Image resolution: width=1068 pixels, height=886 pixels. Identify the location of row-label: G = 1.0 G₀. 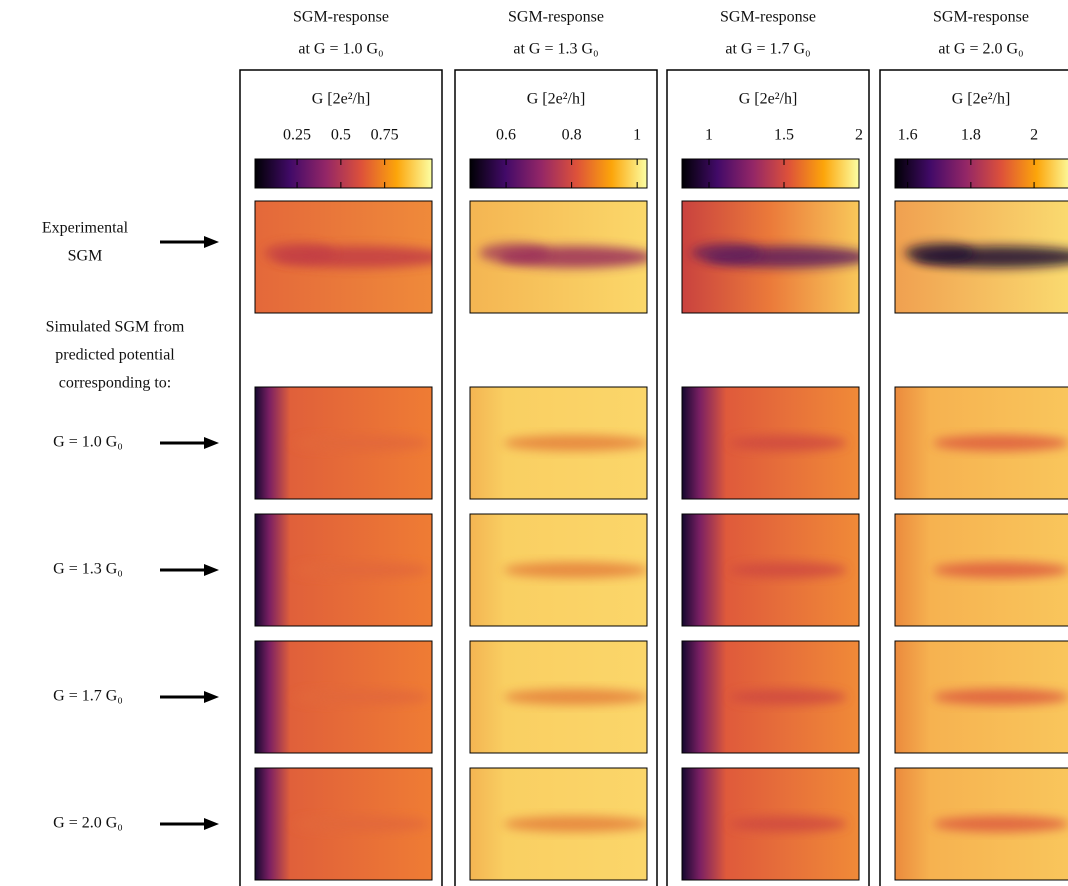
(88, 442).